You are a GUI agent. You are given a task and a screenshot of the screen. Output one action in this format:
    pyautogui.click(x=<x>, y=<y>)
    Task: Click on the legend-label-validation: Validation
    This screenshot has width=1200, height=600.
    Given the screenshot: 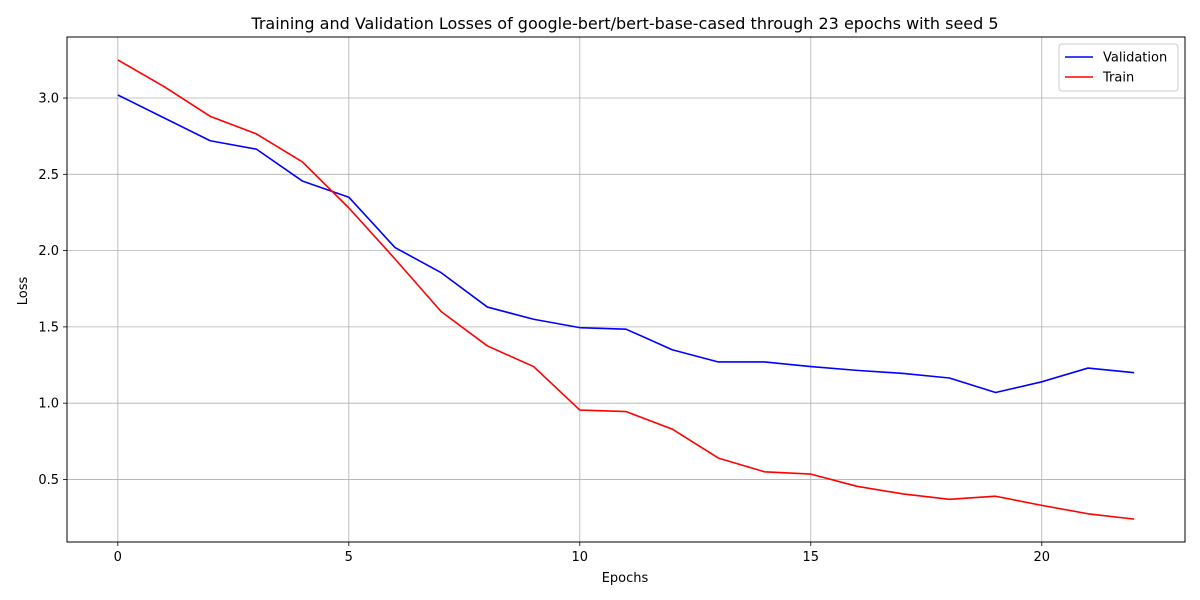 What is the action you would take?
    pyautogui.click(x=1135, y=58)
    